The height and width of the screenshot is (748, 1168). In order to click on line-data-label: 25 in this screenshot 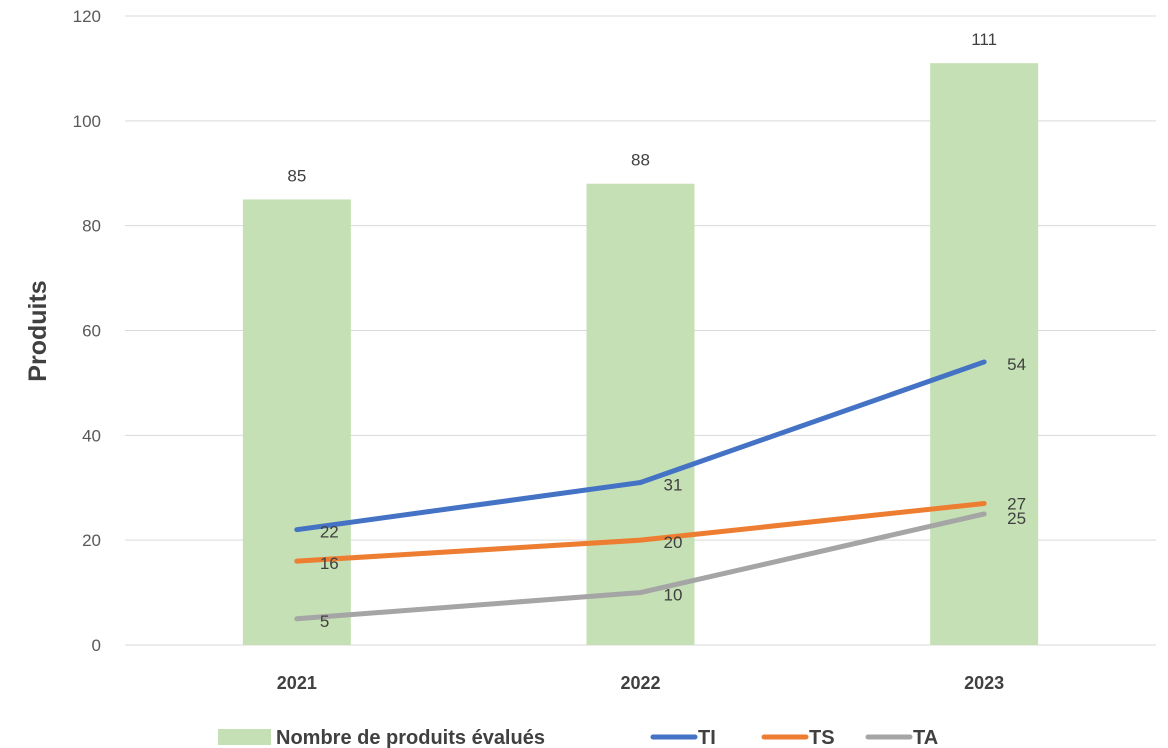, I will do `click(1016, 518)`.